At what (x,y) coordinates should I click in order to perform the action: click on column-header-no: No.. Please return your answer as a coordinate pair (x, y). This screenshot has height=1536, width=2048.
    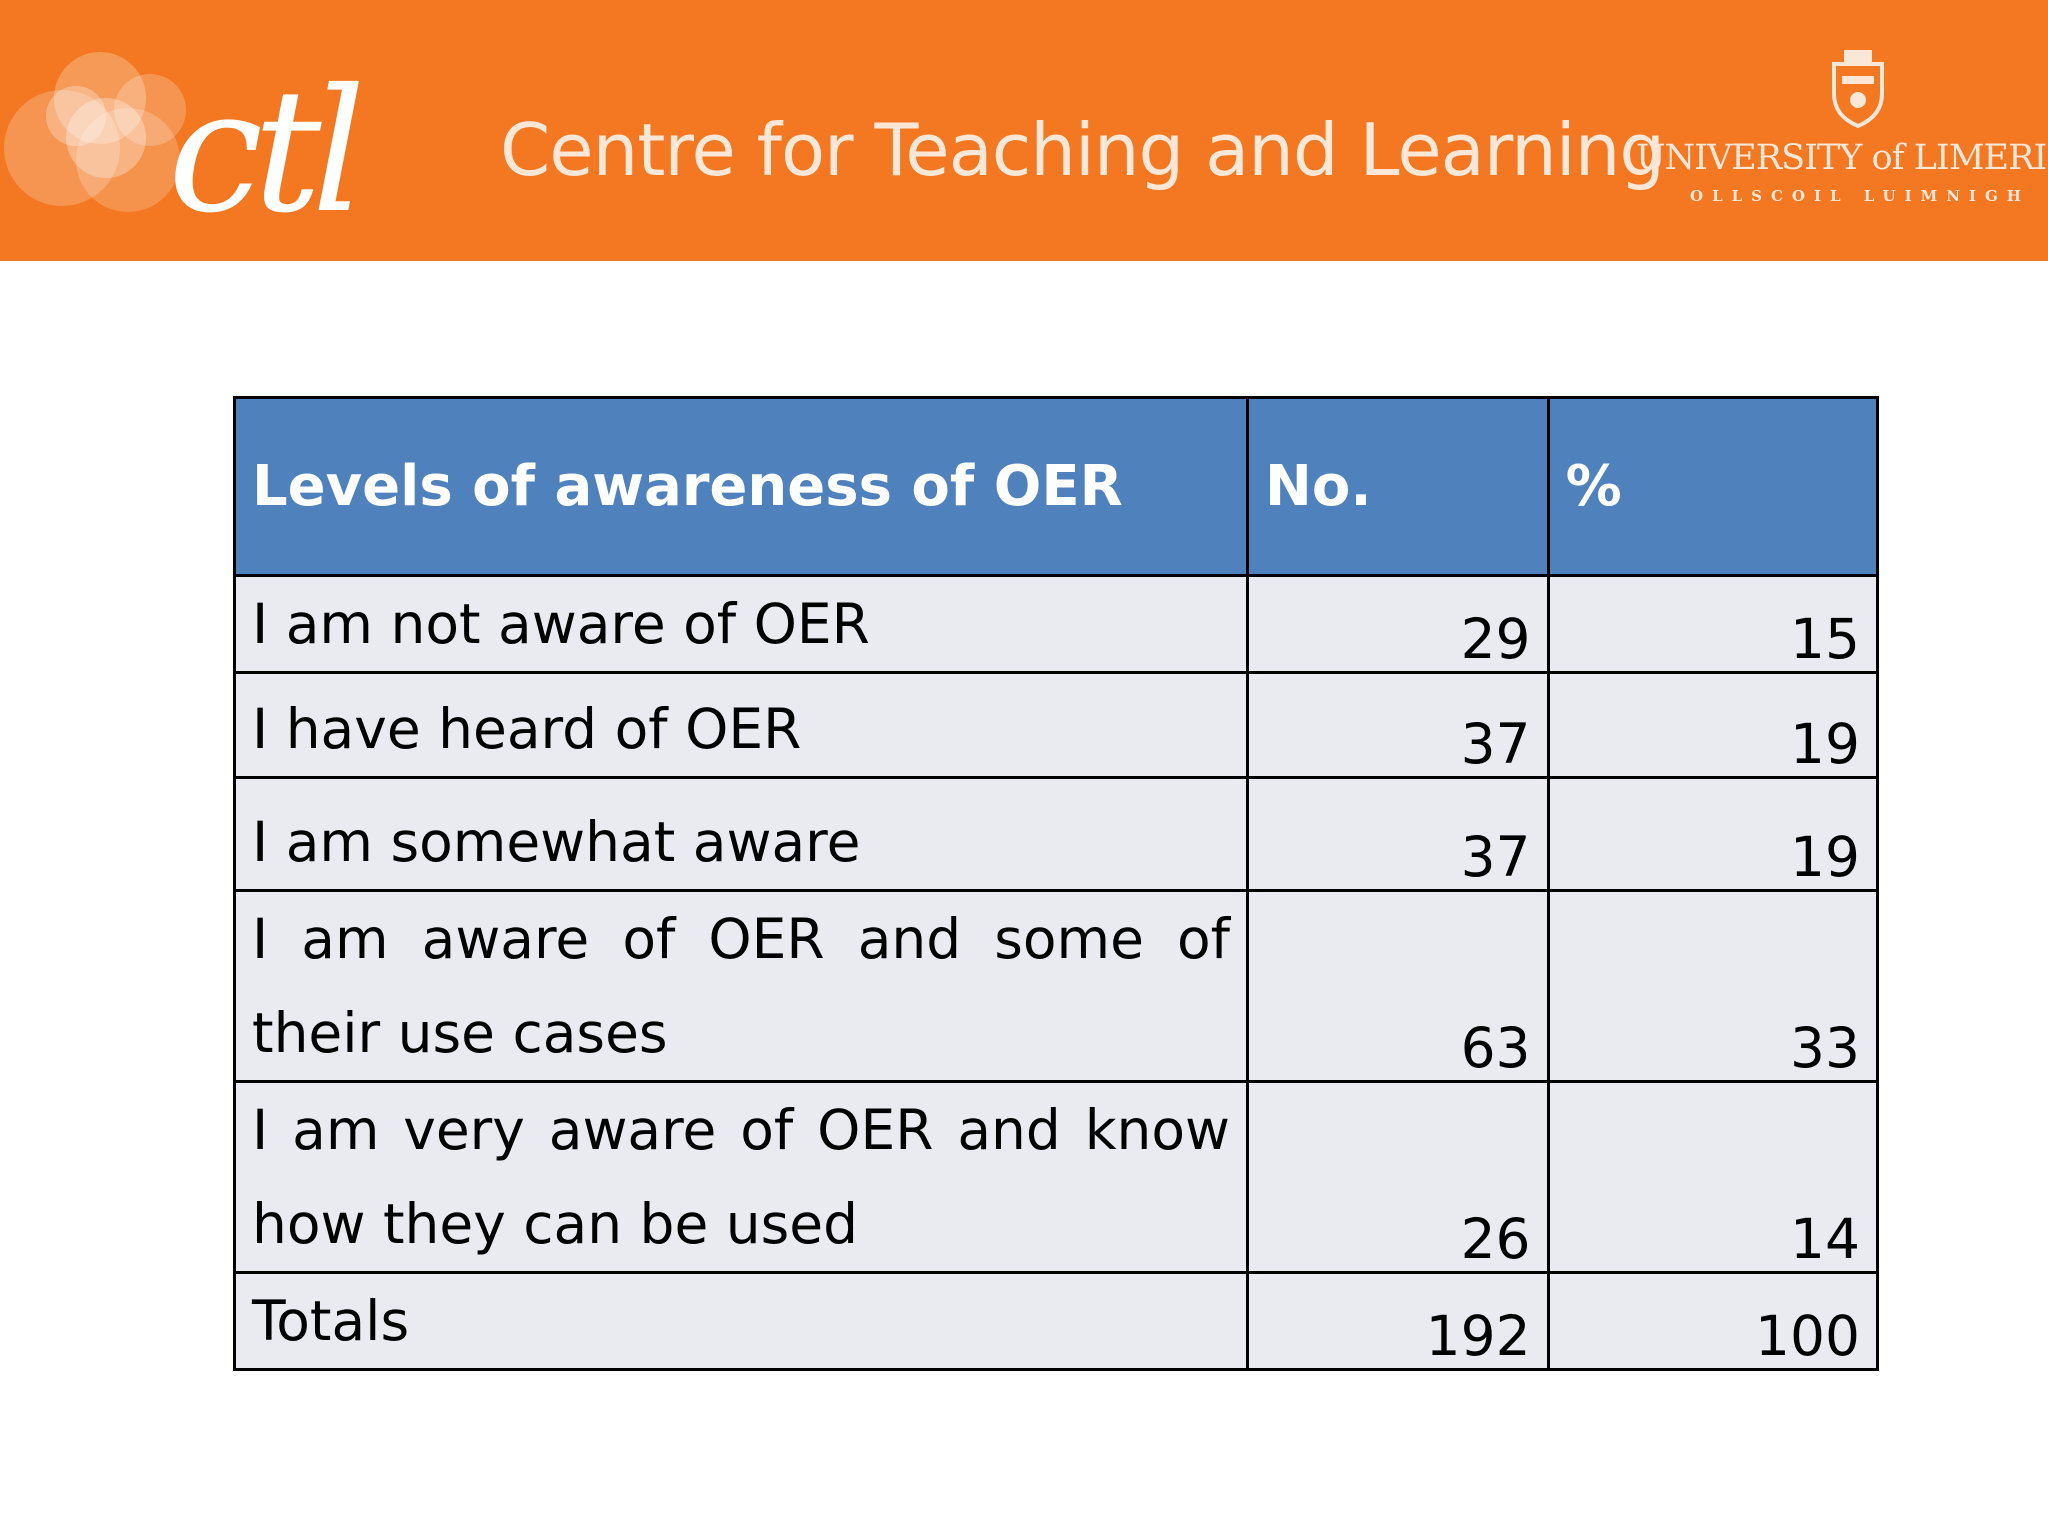
    Looking at the image, I should click on (1398, 486).